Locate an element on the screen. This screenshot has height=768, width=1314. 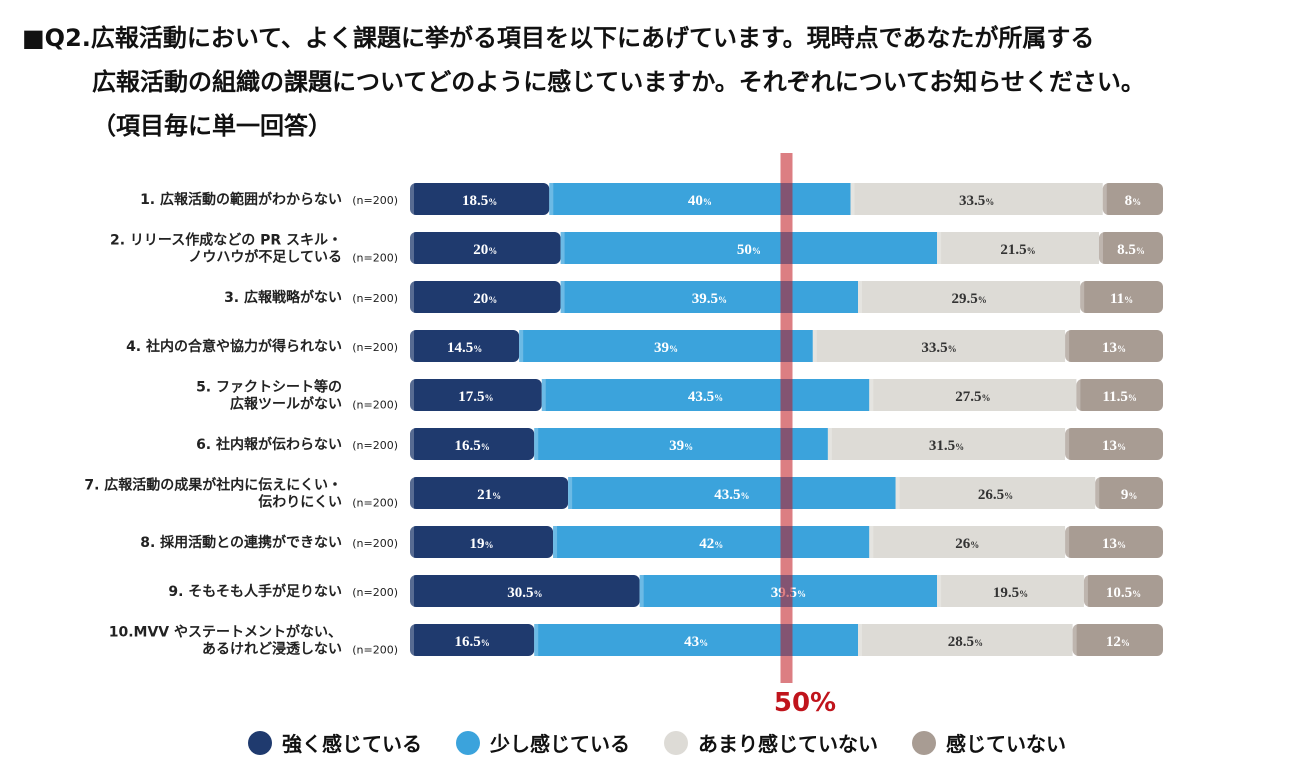
legend-item: あまり感じていない is located at coordinates (771, 742).